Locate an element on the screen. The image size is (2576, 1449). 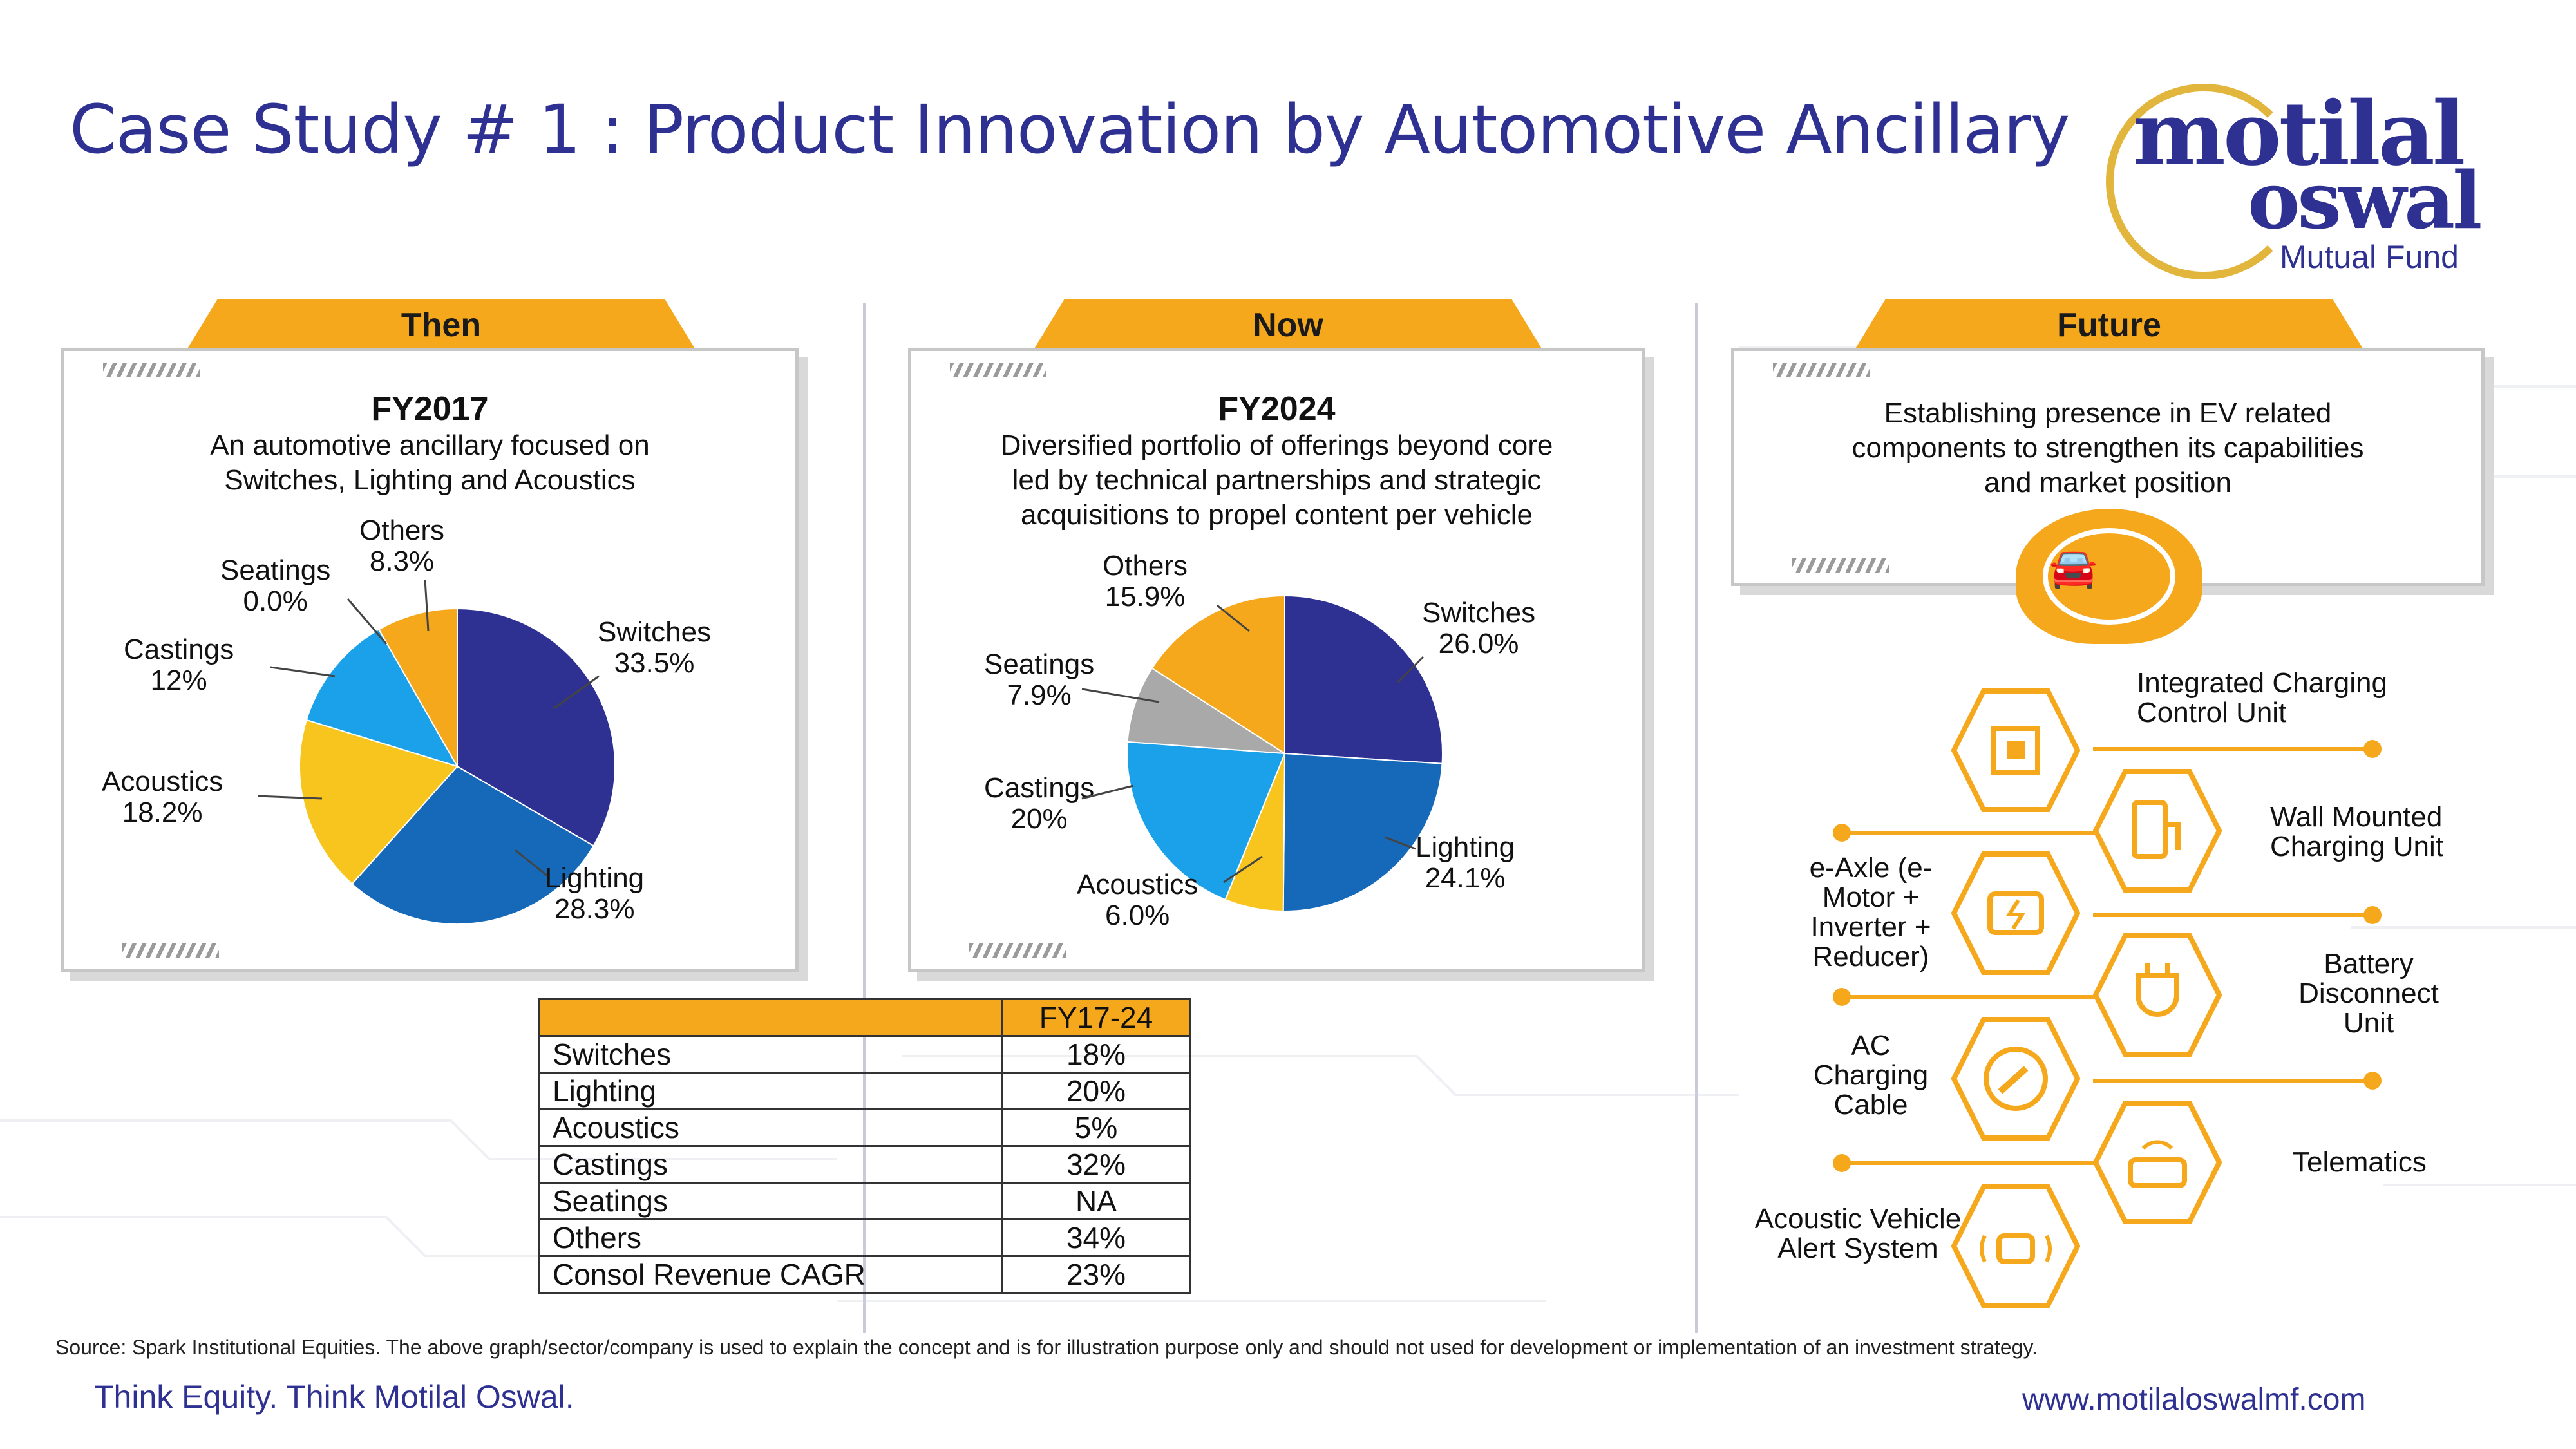
table-row: Acoustics 5% is located at coordinates (865, 1127).